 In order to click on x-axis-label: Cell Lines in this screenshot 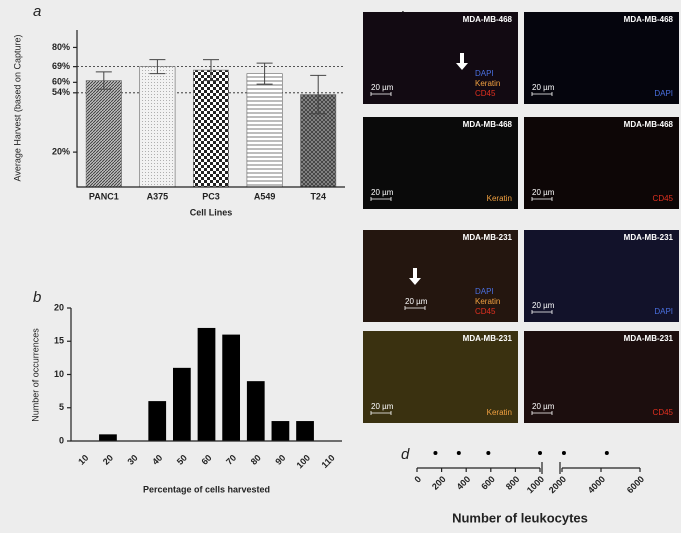, I will do `click(211, 212)`.